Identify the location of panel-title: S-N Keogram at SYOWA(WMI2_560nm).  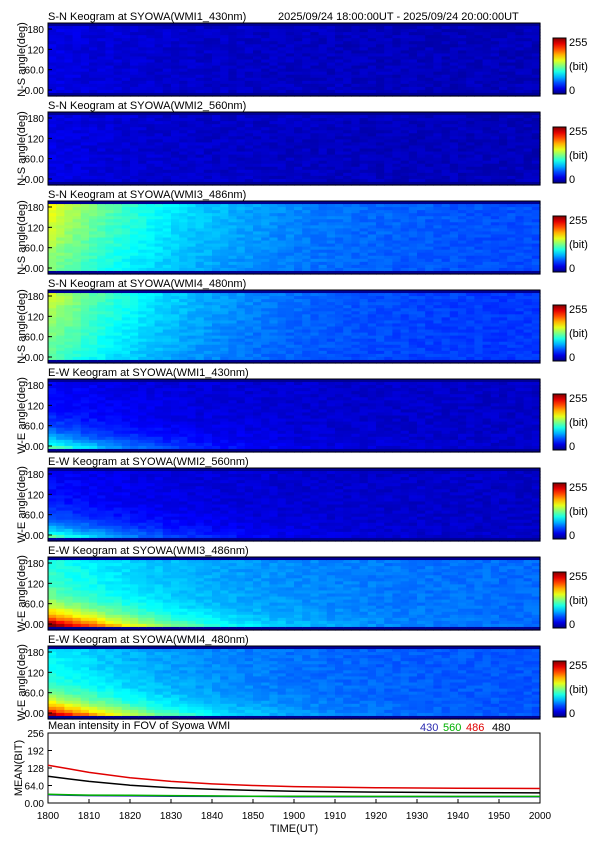
(147, 106).